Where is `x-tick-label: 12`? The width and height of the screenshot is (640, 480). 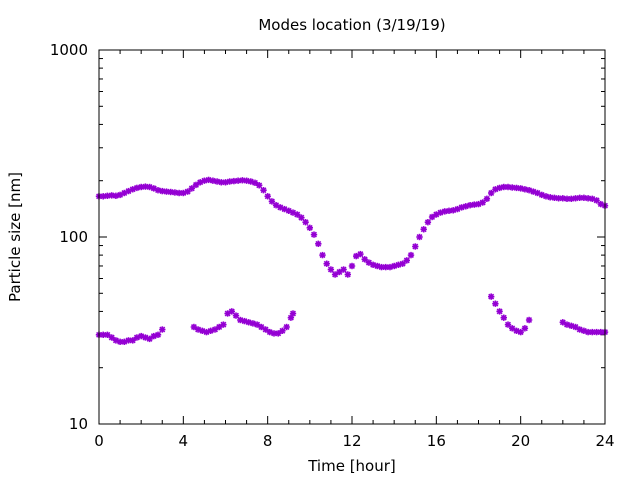
x-tick-label: 12 is located at coordinates (351, 441).